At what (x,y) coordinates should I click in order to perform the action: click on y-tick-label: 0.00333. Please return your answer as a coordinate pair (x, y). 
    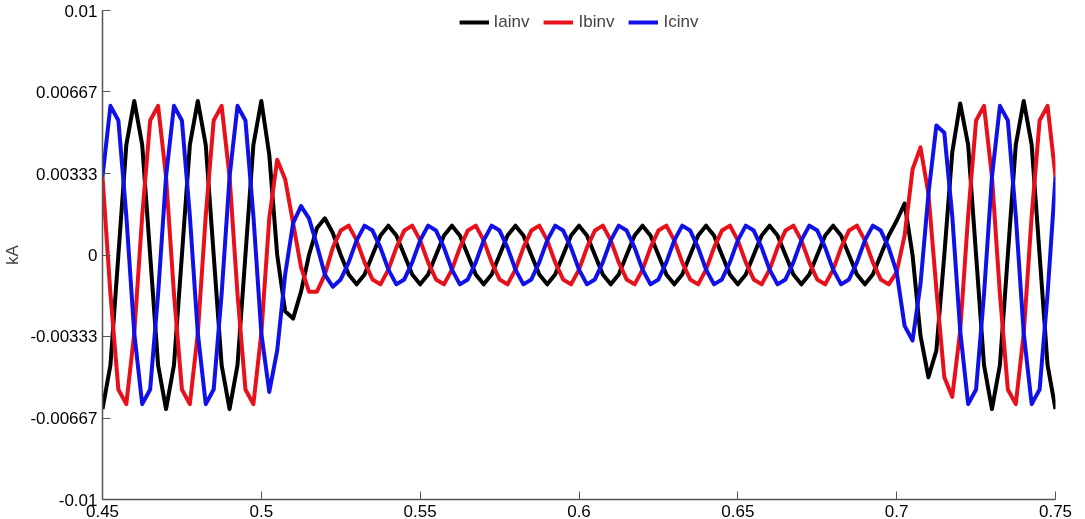
    Looking at the image, I should click on (67, 174).